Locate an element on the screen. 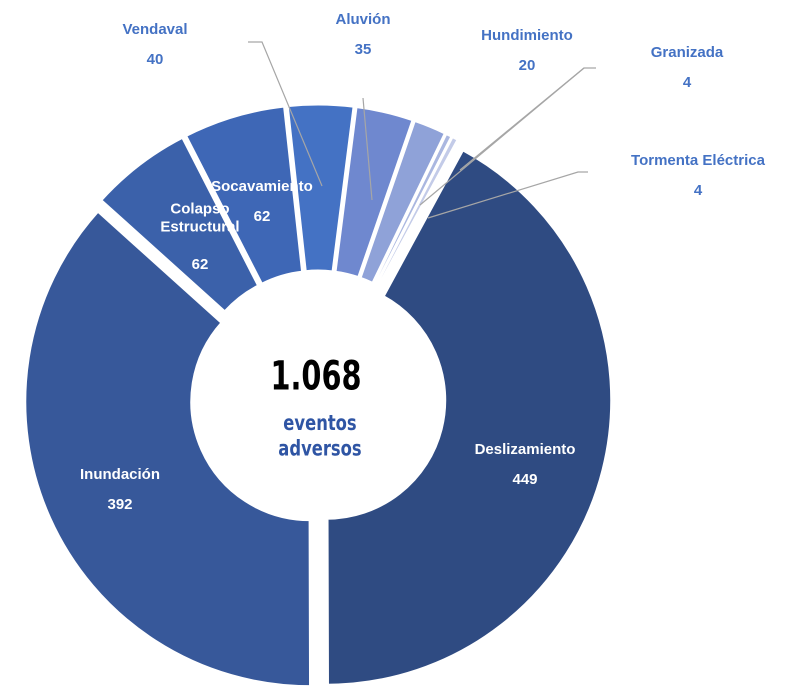 Image resolution: width=786 pixels, height=697 pixels. slice-label: Colapso Estructural is located at coordinates (199, 217).